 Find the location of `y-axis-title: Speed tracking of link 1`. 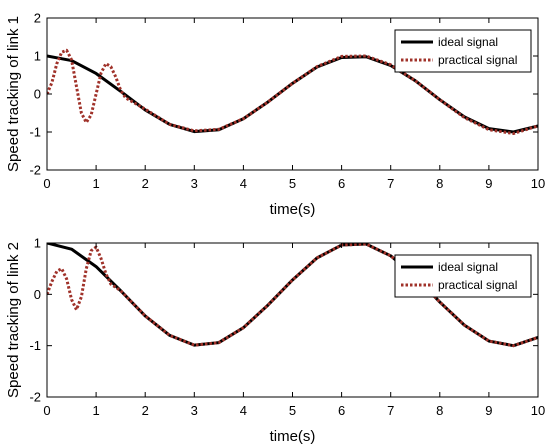

y-axis-title: Speed tracking of link 1 is located at coordinates (13, 94).